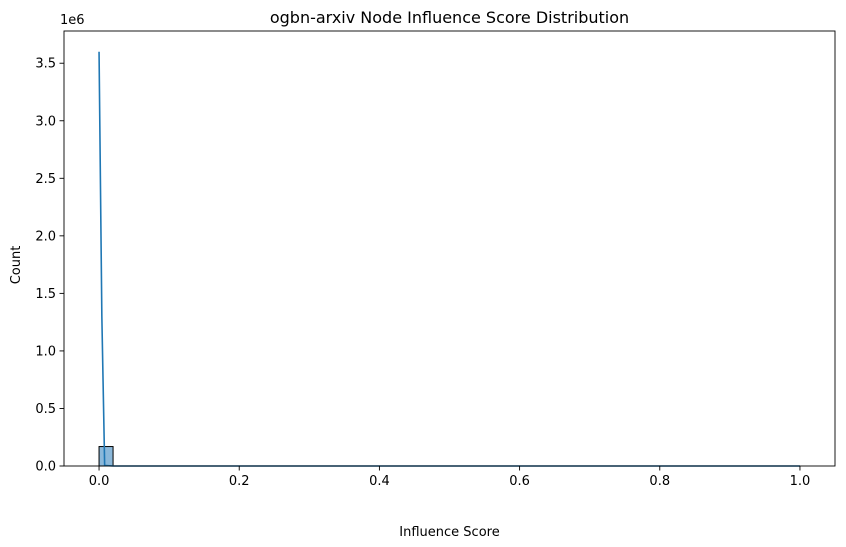 This screenshot has height=547, width=846. What do you see at coordinates (449, 532) in the screenshot?
I see `x-axis-label: Influence Score` at bounding box center [449, 532].